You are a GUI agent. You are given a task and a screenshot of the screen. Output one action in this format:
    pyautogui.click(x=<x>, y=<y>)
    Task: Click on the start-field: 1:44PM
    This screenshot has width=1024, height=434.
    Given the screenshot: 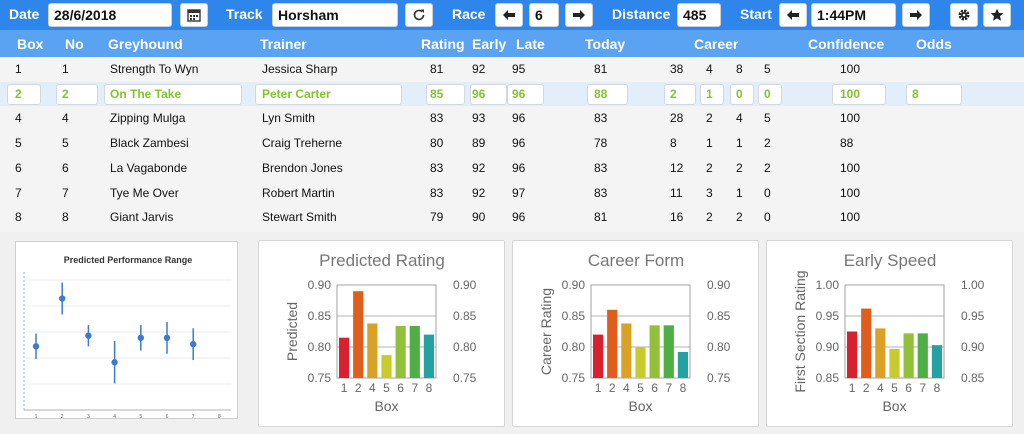 What is the action you would take?
    pyautogui.click(x=853, y=15)
    